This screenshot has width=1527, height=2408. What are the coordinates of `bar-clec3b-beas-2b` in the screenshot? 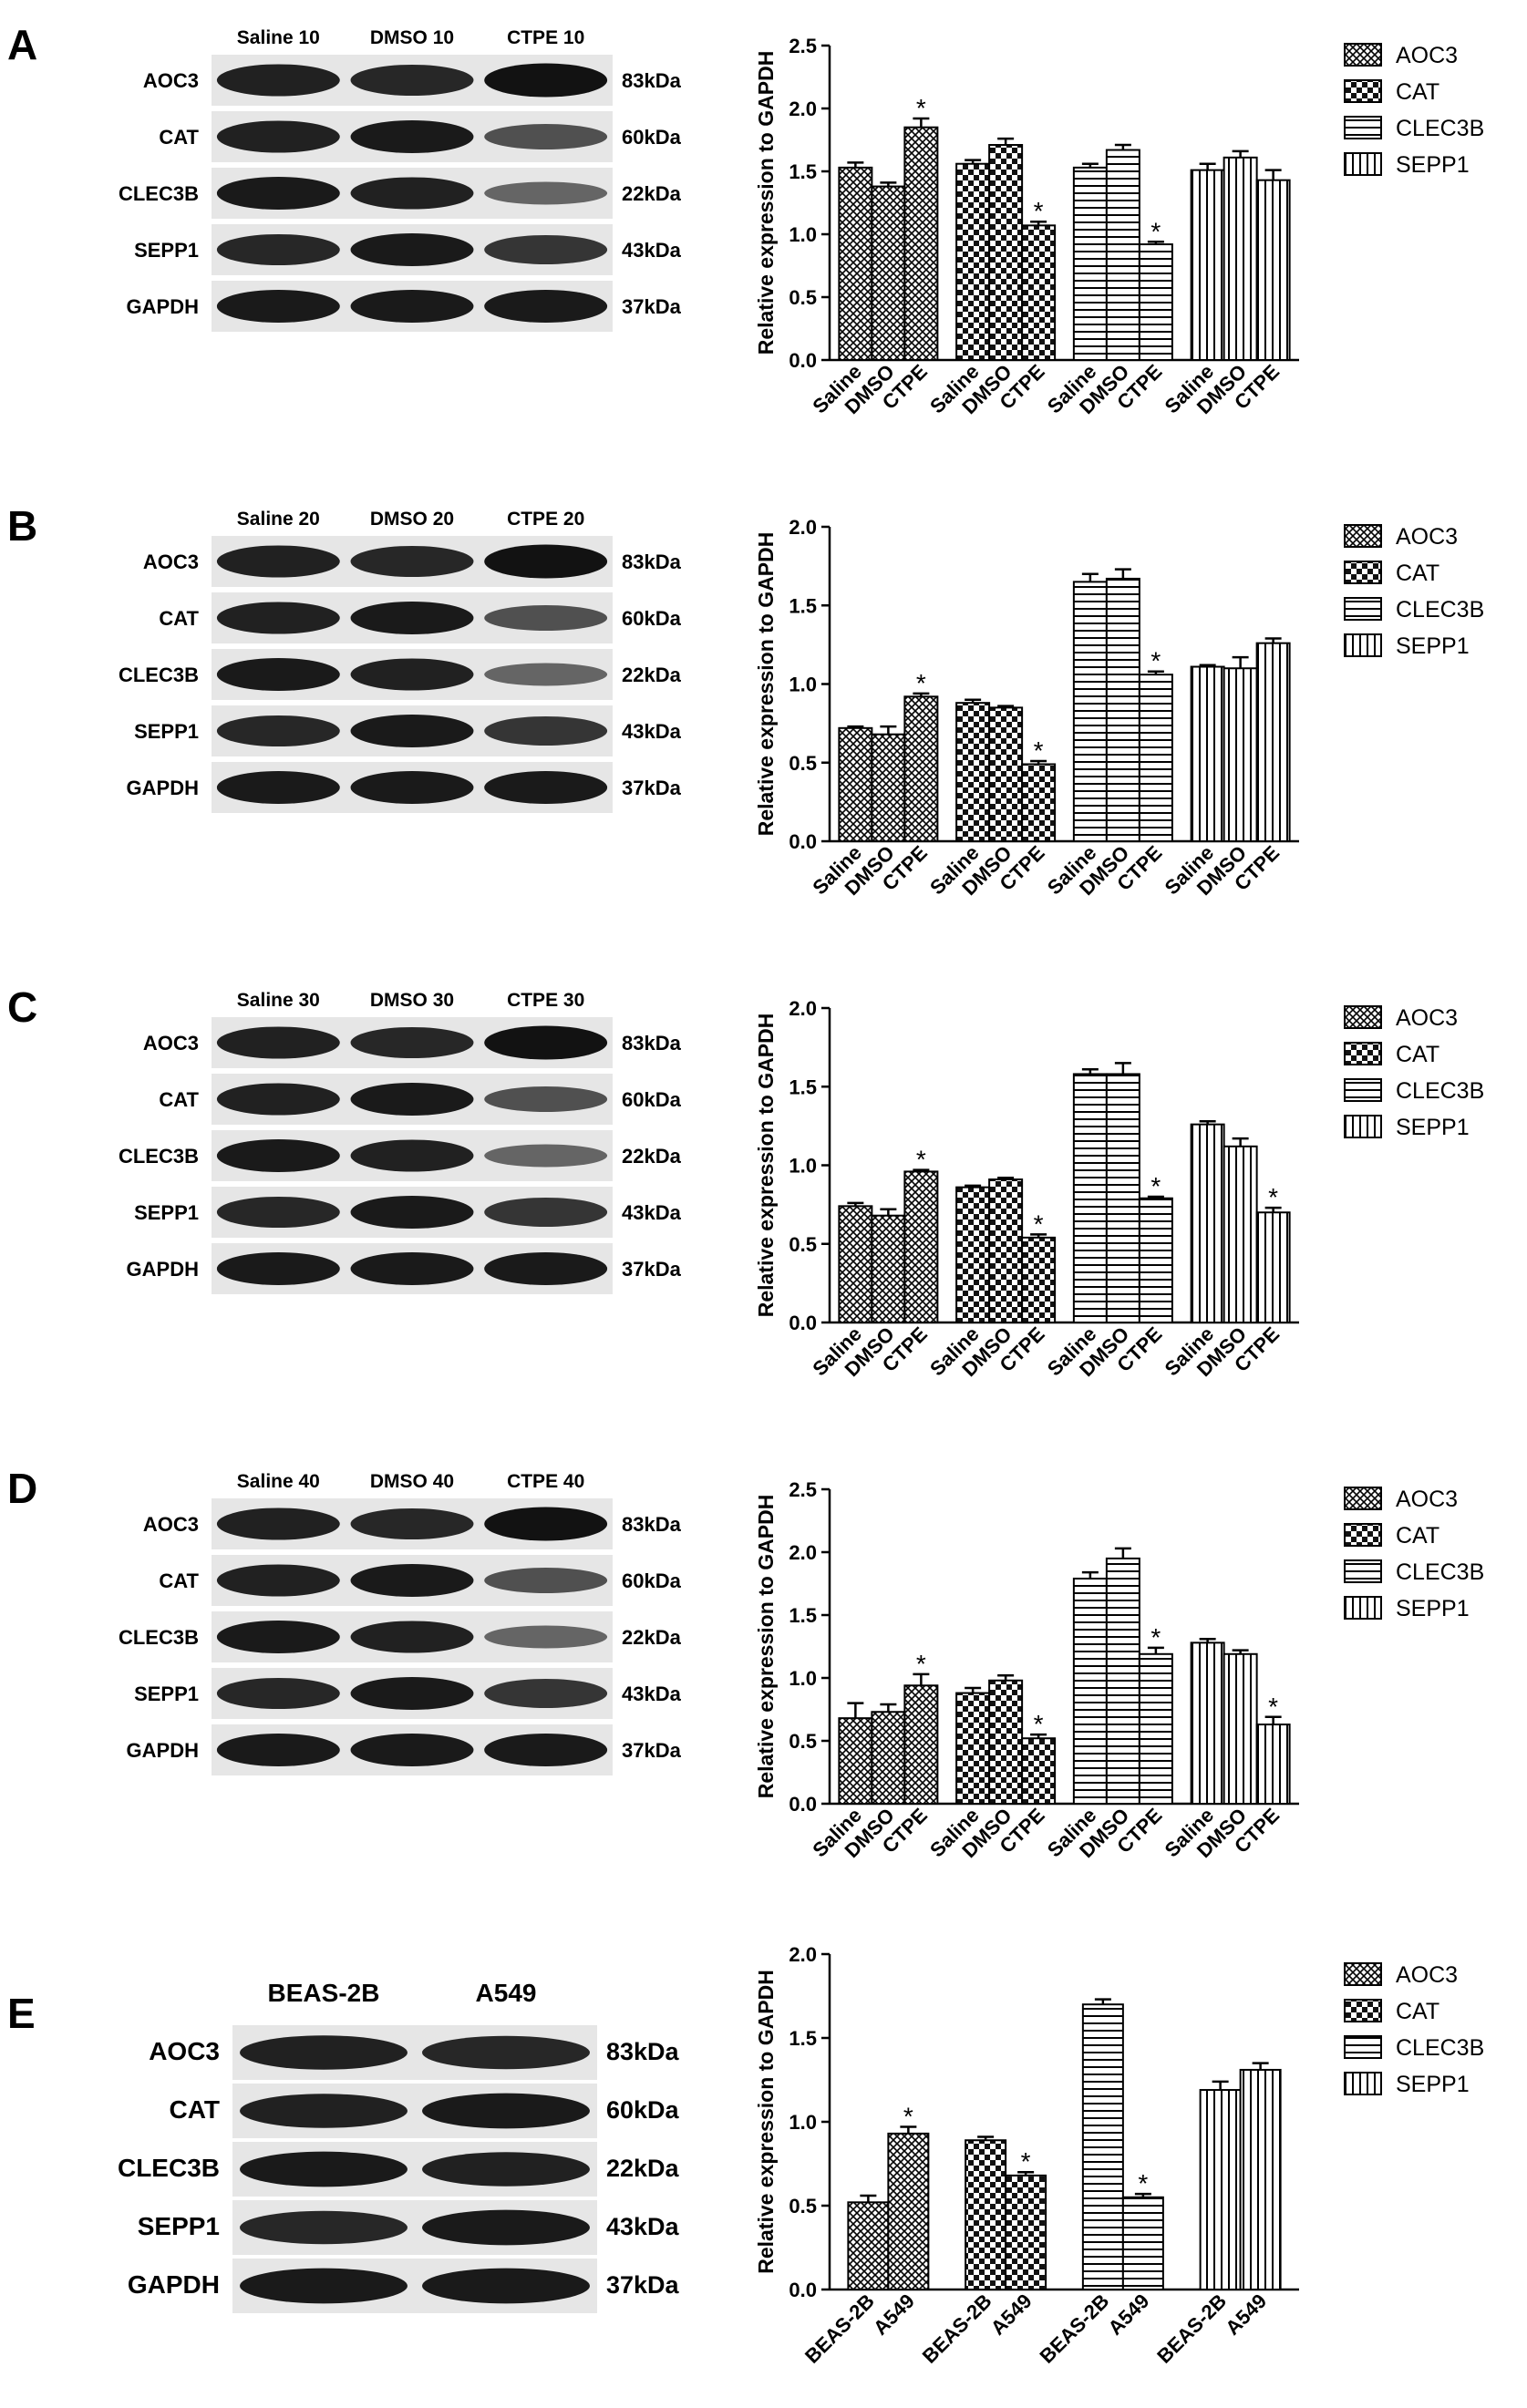 It's located at (1102, 2147).